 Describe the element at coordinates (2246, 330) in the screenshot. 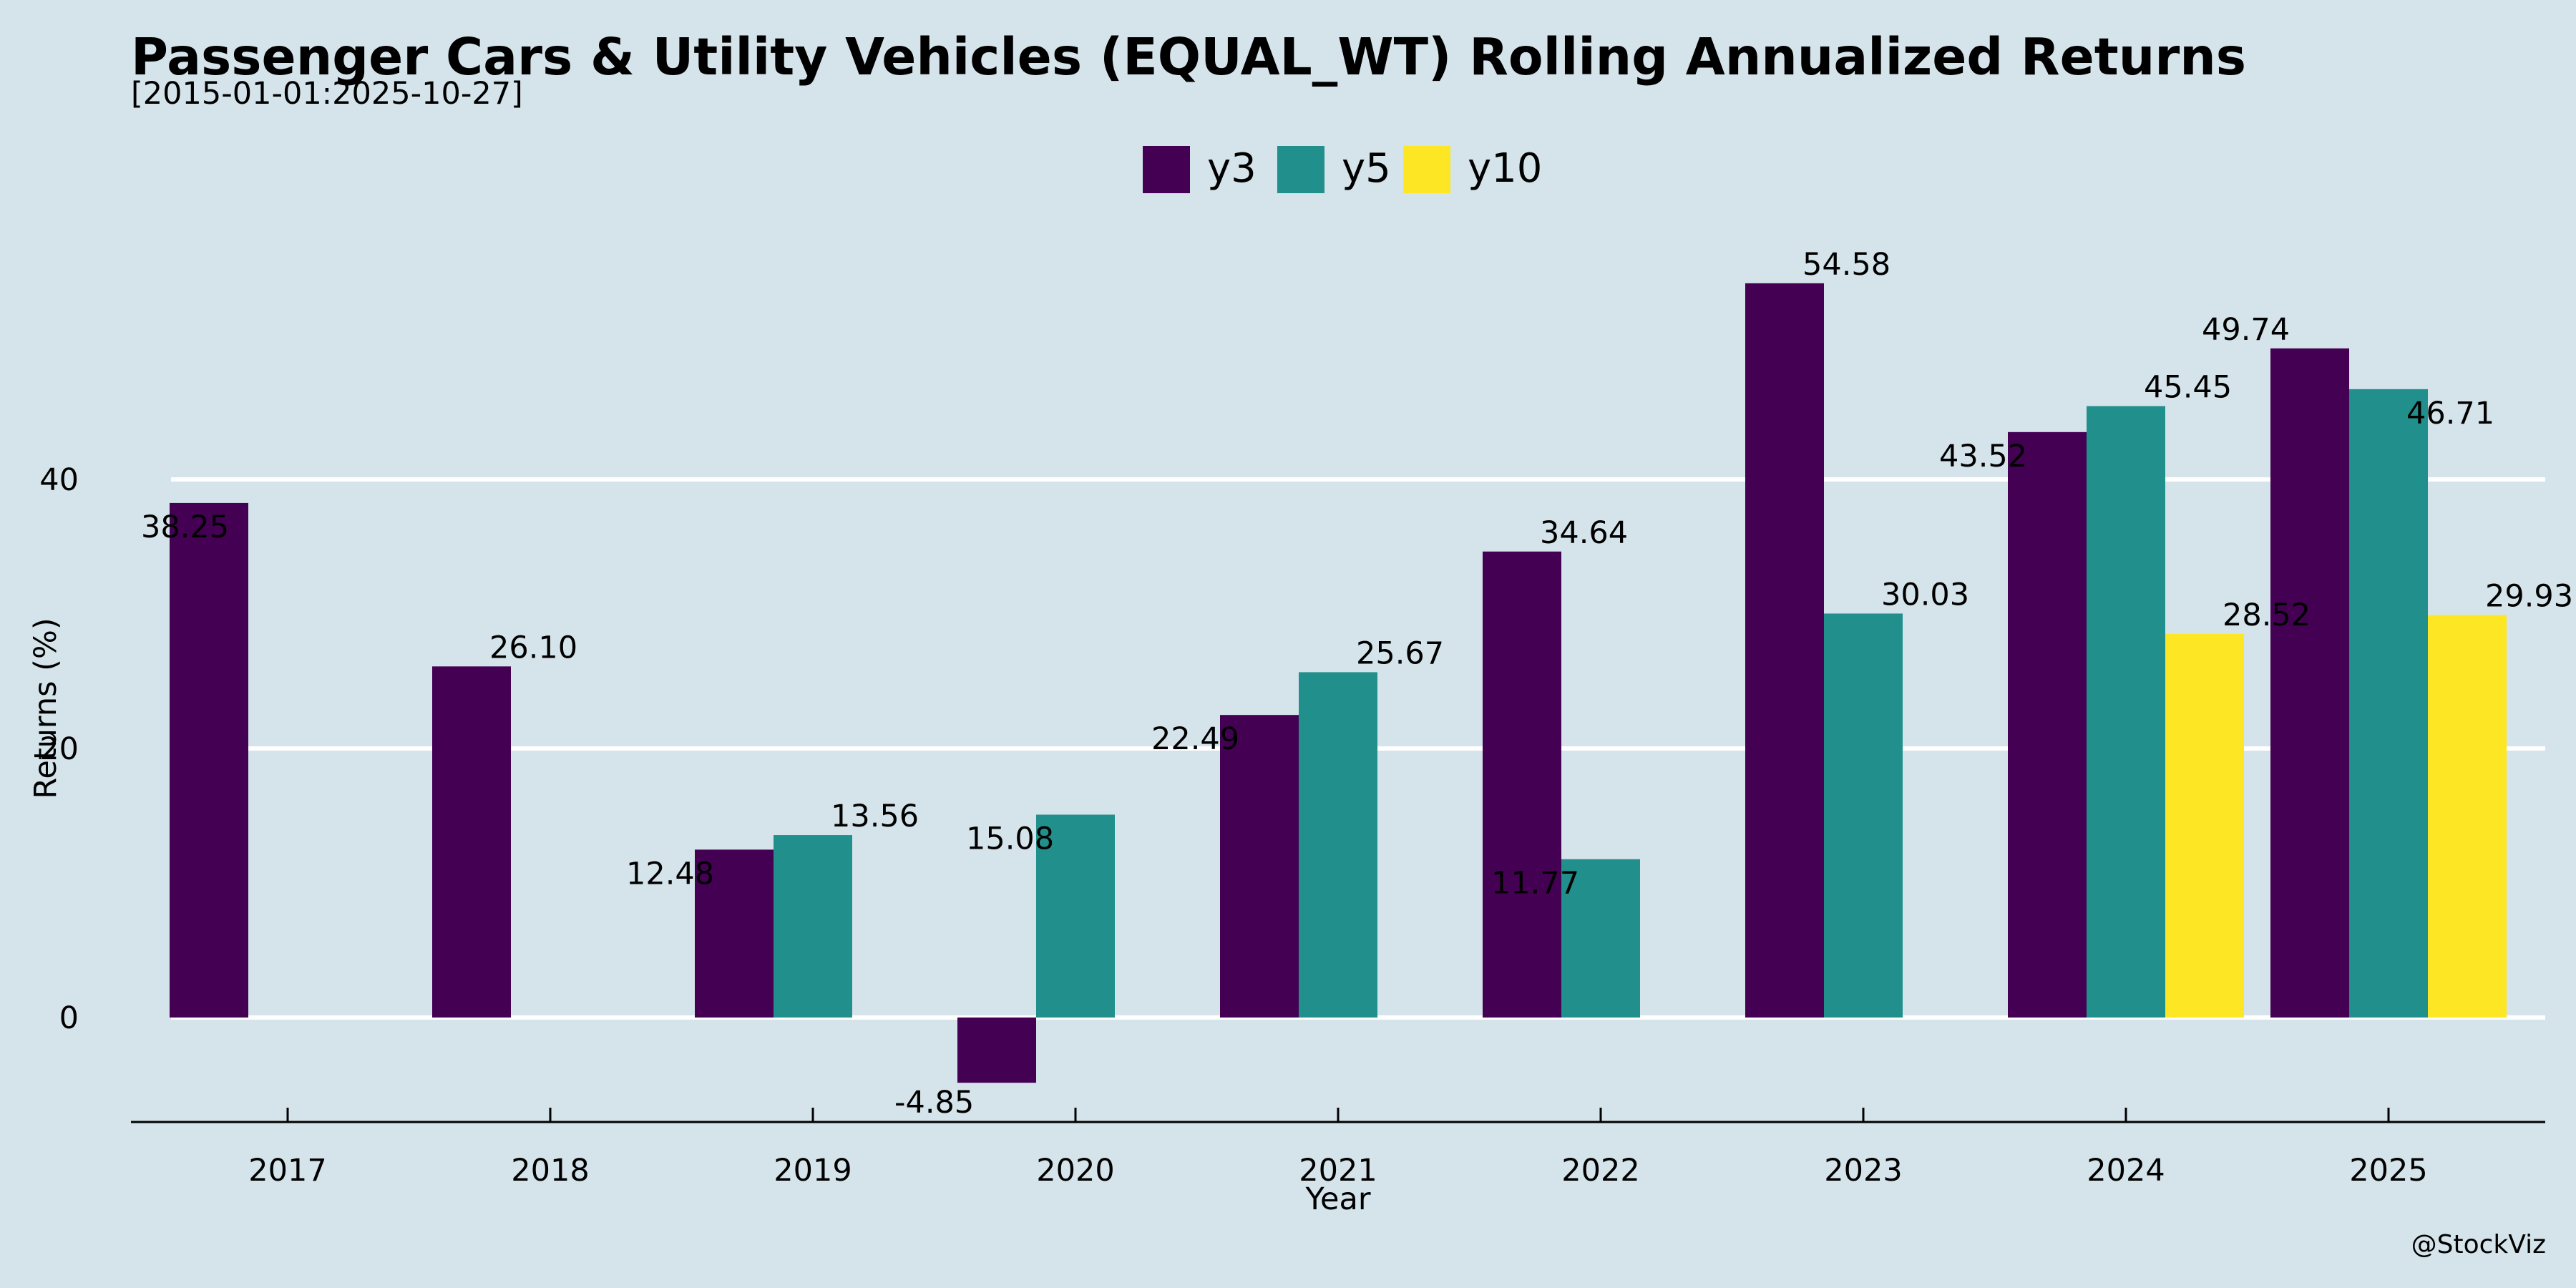

I see `data-label-y3-2025: 49.74` at that location.